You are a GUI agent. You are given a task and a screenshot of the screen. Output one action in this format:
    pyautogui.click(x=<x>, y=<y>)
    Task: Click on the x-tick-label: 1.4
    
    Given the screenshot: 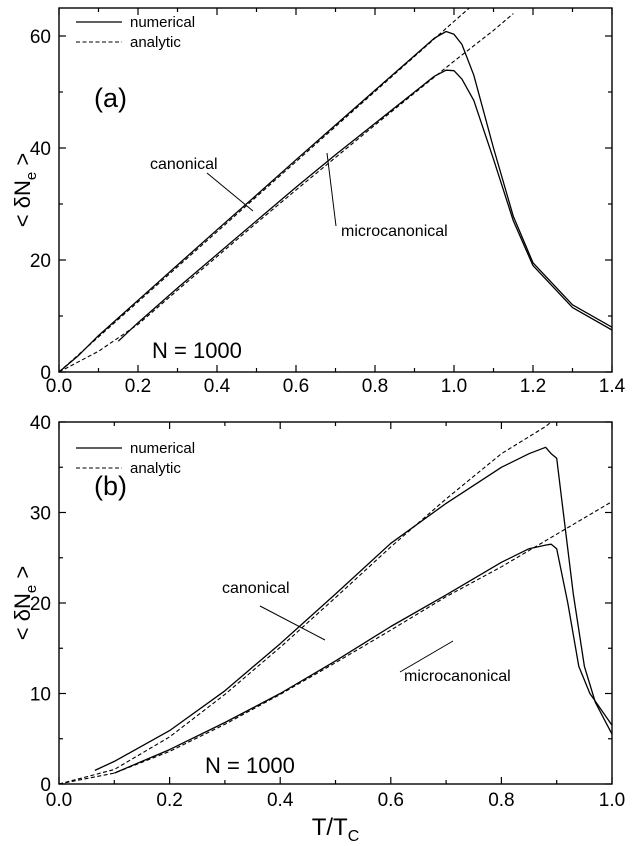 What is the action you would take?
    pyautogui.click(x=612, y=386)
    